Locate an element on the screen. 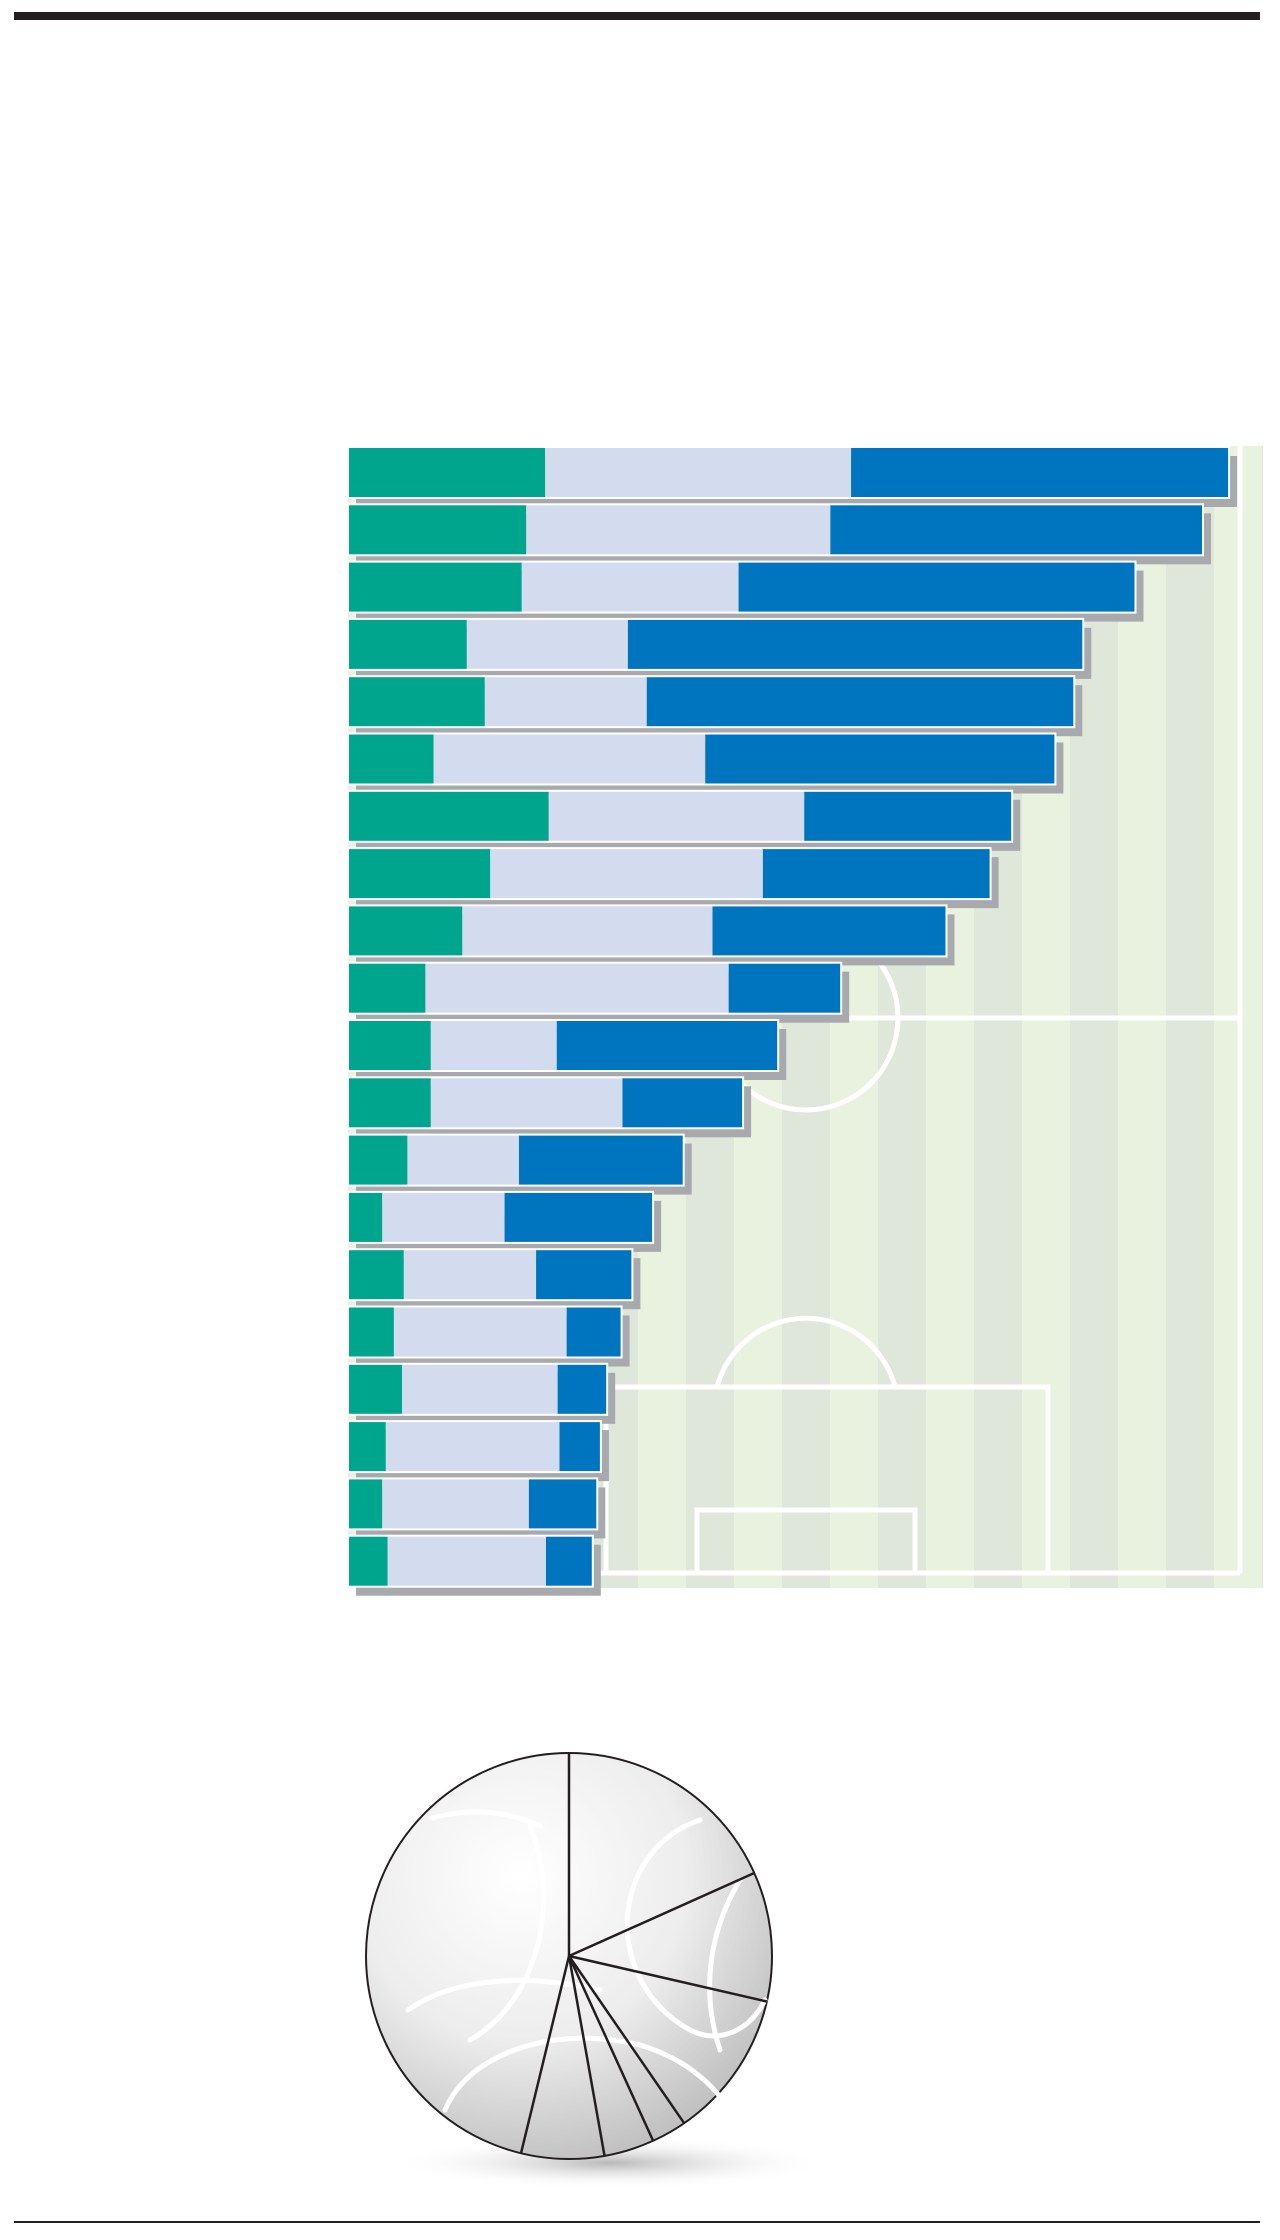 This screenshot has height=2240, width=1280. pitch-penalty-arc is located at coordinates (806, 1351).